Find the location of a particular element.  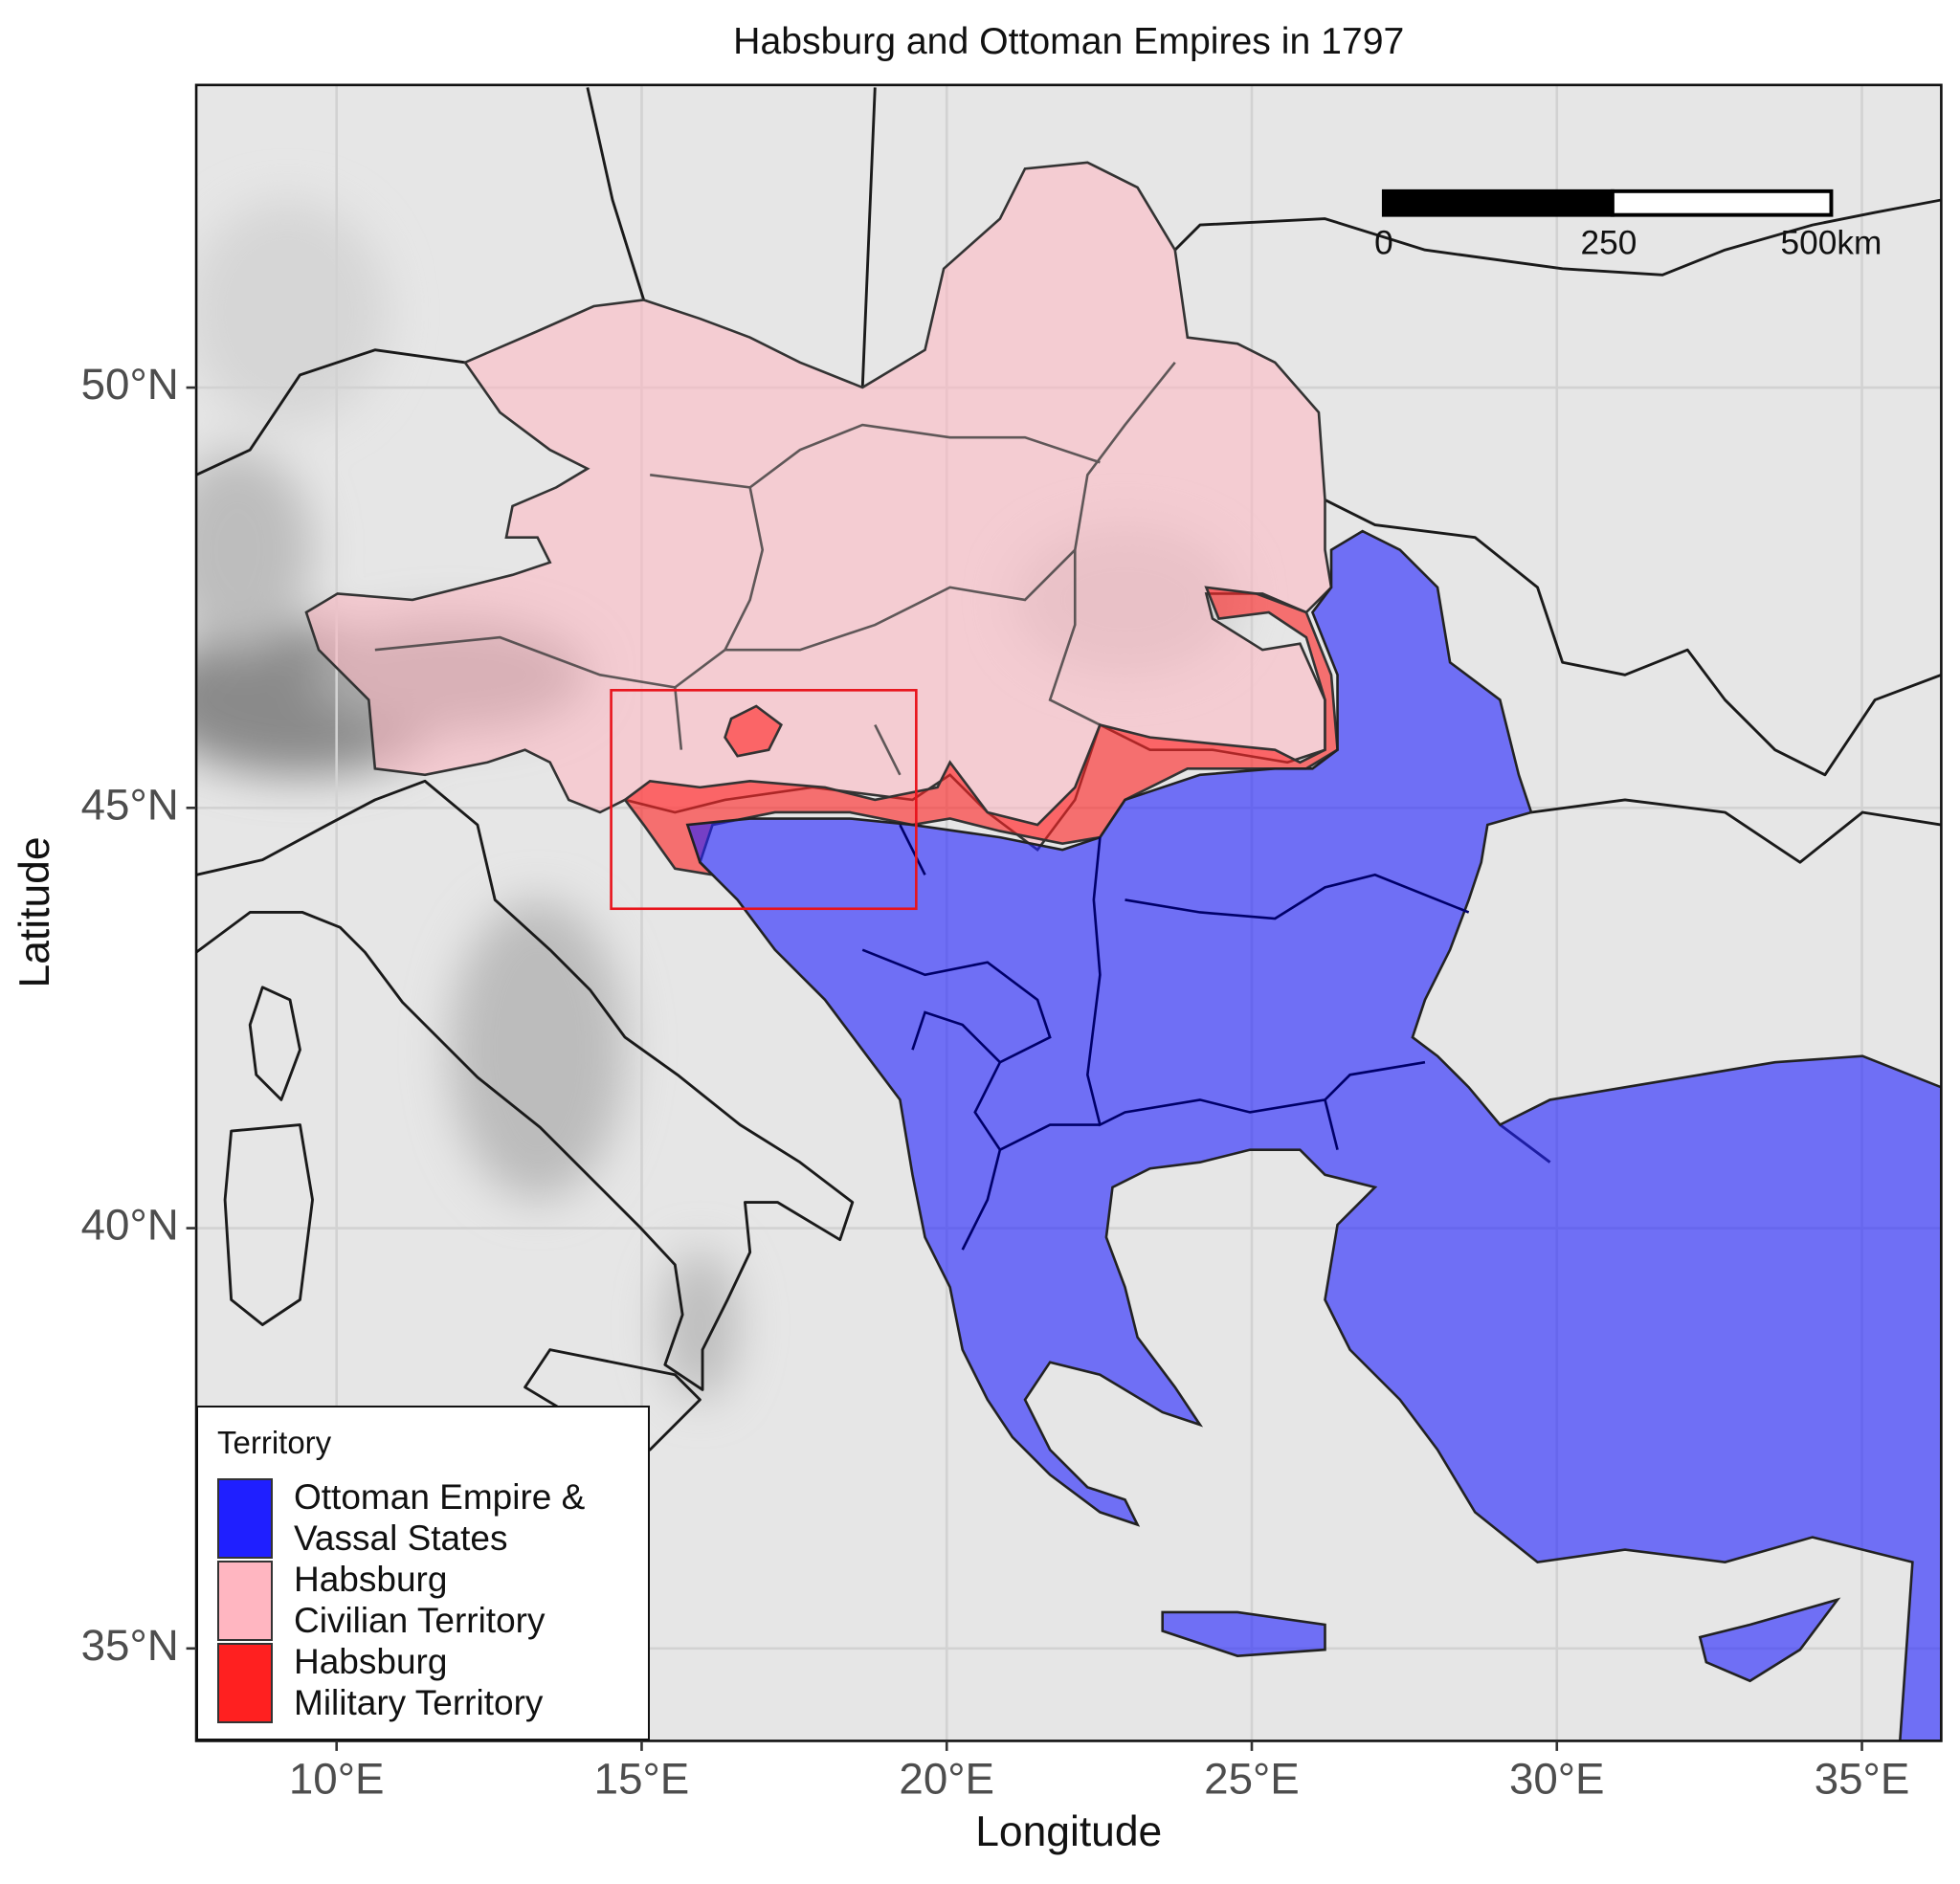

legend-item: Habsburg Civilian Territory is located at coordinates (427, 1601).